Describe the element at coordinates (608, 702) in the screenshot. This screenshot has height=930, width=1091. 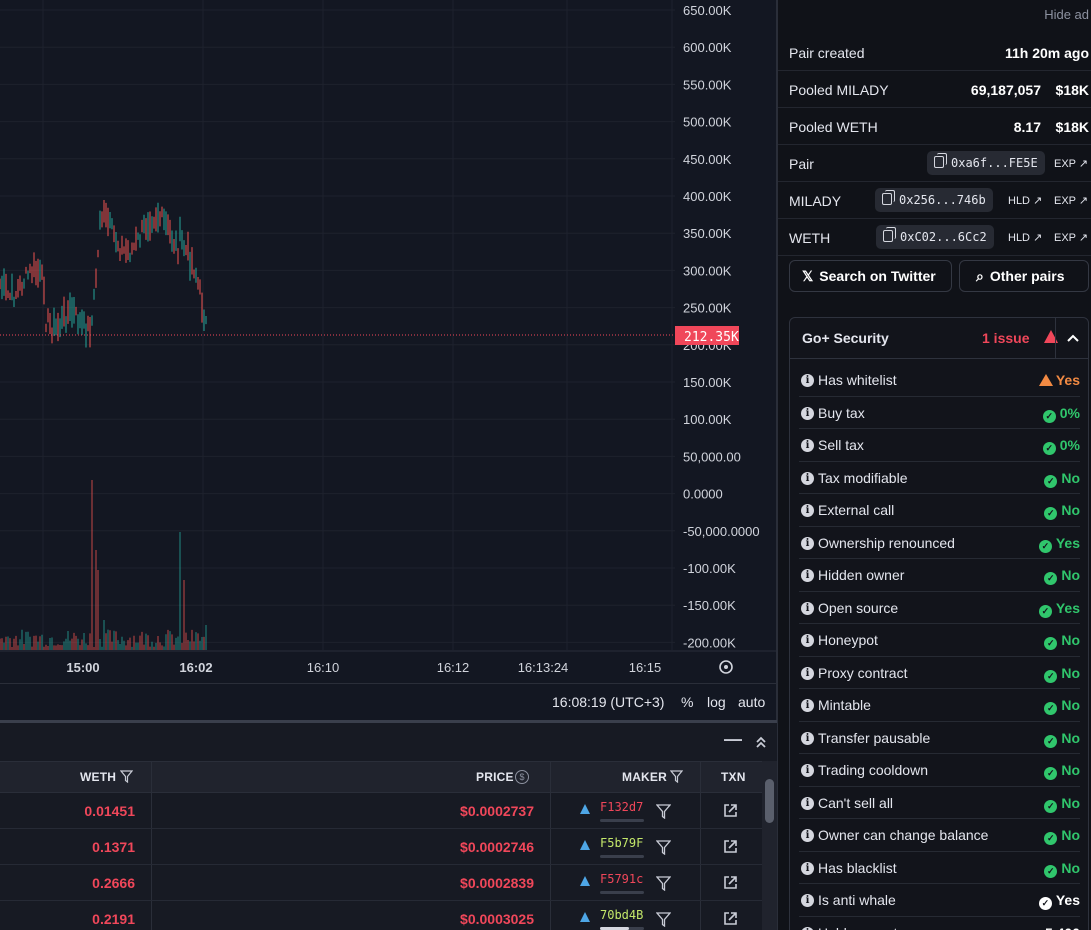
I see `chart-time: 16:08:19 (UTC+3)` at that location.